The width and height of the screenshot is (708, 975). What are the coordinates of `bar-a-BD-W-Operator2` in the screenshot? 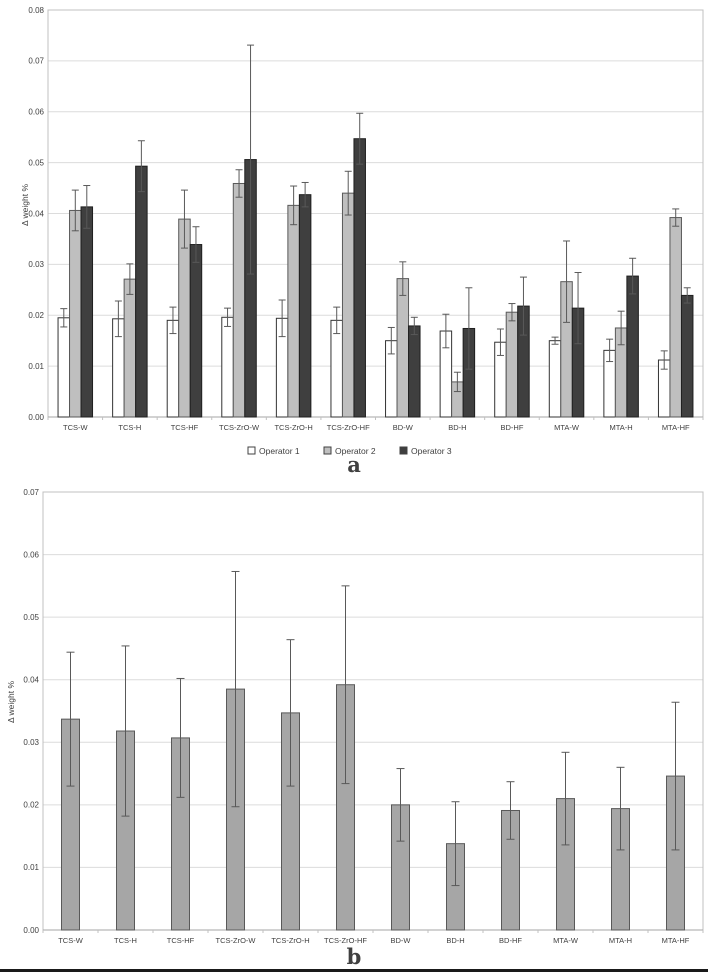 It's located at (403, 348).